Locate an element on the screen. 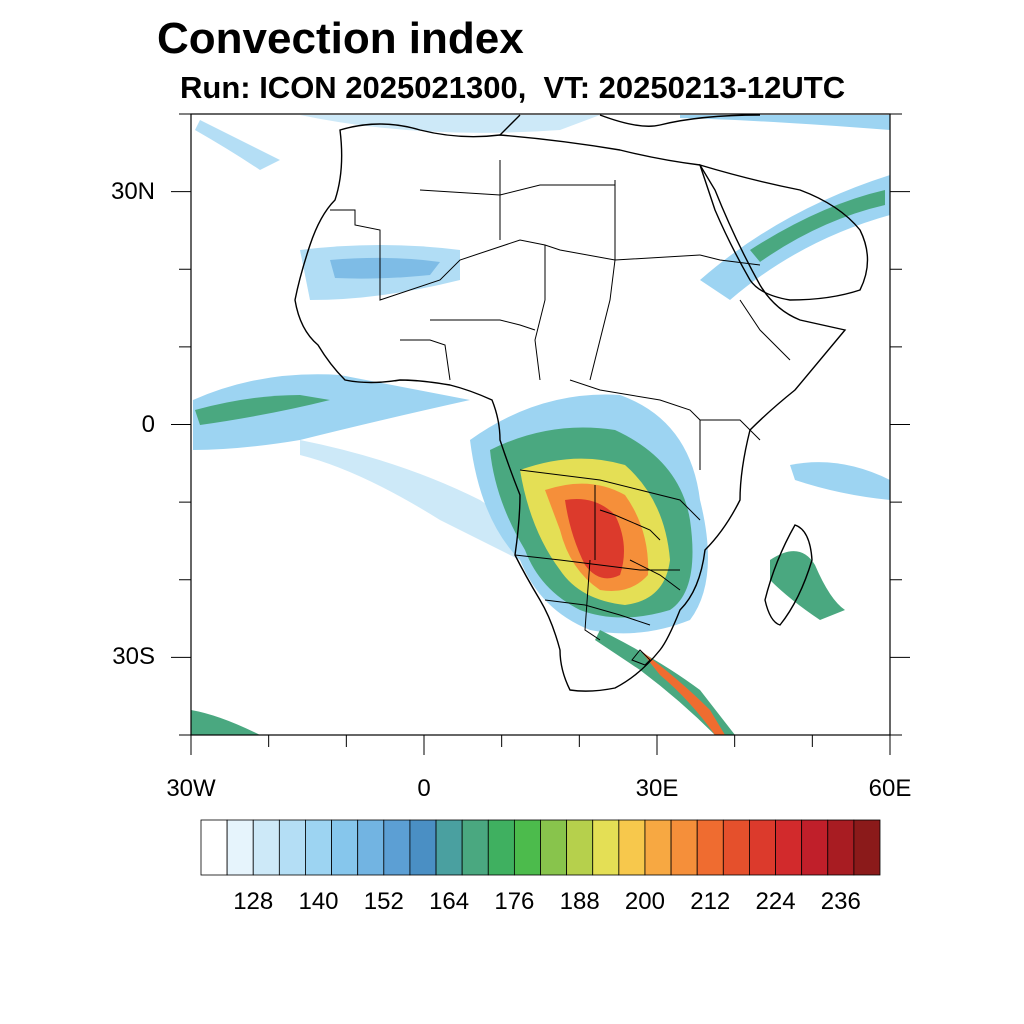  chart-title: Convection index is located at coordinates (340, 38).